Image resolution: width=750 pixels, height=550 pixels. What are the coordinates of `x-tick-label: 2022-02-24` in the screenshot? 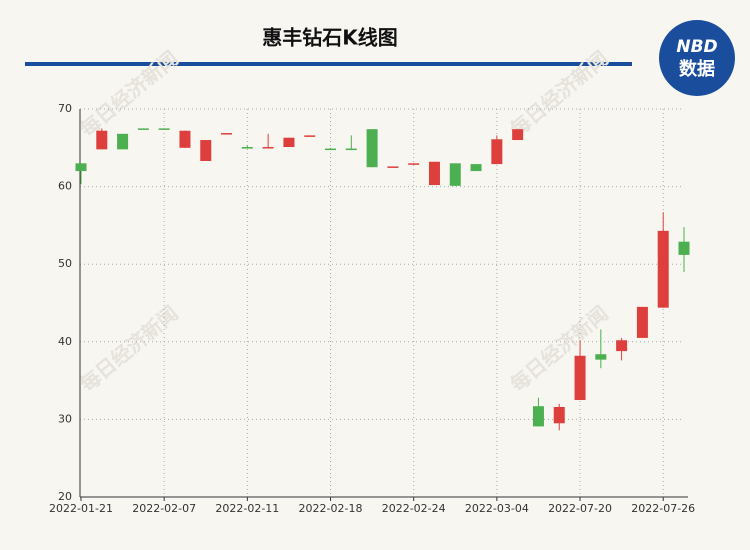 It's located at (414, 508).